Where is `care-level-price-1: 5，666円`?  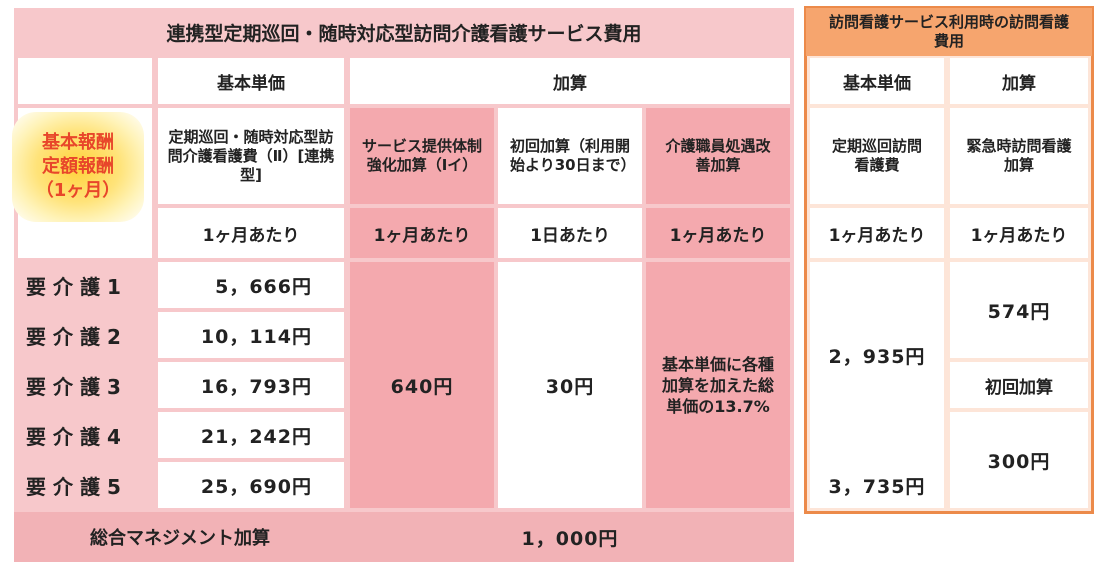
care-level-price-1: 5，666円 is located at coordinates (251, 285).